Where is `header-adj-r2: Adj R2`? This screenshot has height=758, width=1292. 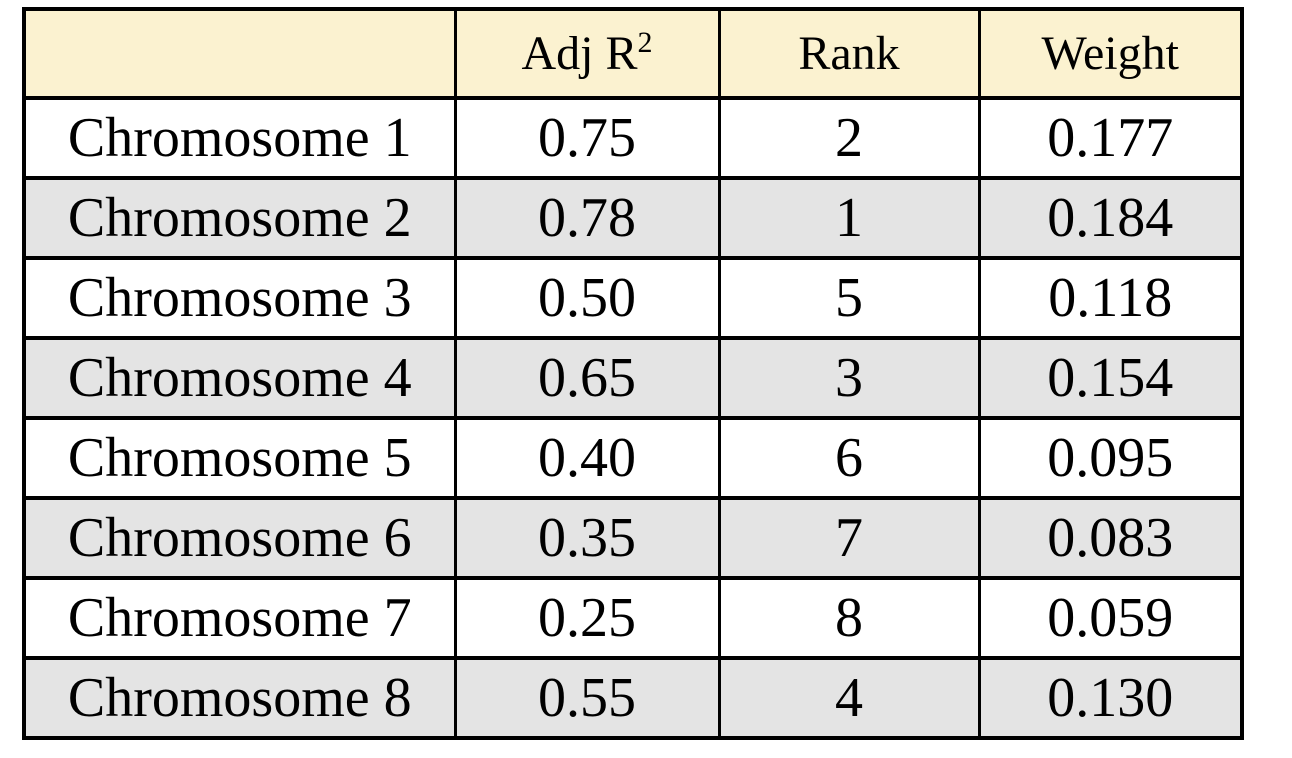
header-adj-r2: Adj R2 is located at coordinates (587, 53).